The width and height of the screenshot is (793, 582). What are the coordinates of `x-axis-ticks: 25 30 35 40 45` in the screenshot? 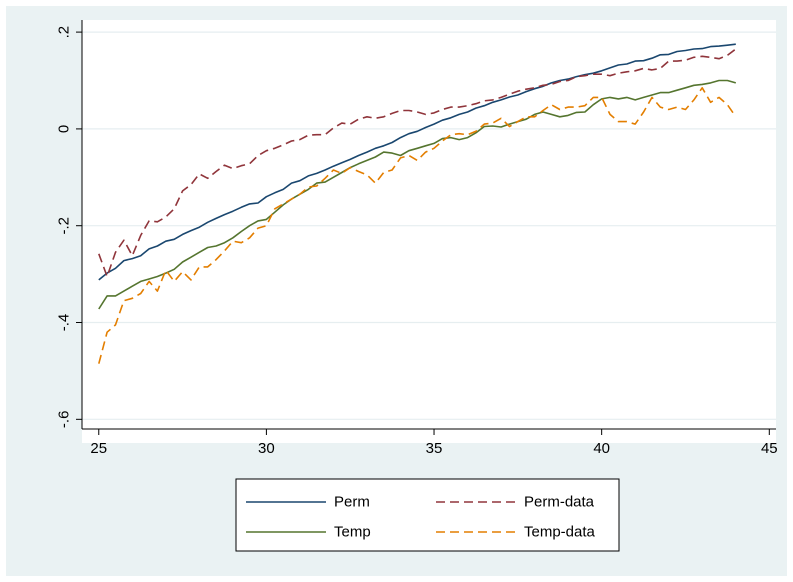 It's located at (434, 443).